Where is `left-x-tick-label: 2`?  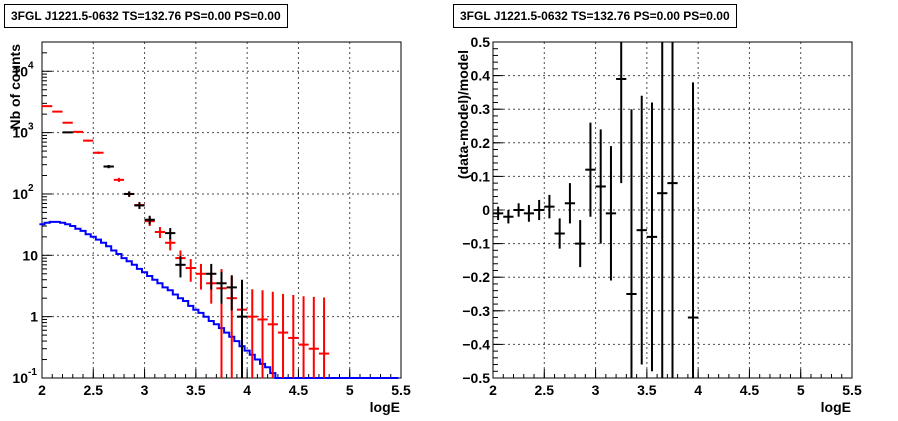
left-x-tick-label: 2 is located at coordinates (42, 390).